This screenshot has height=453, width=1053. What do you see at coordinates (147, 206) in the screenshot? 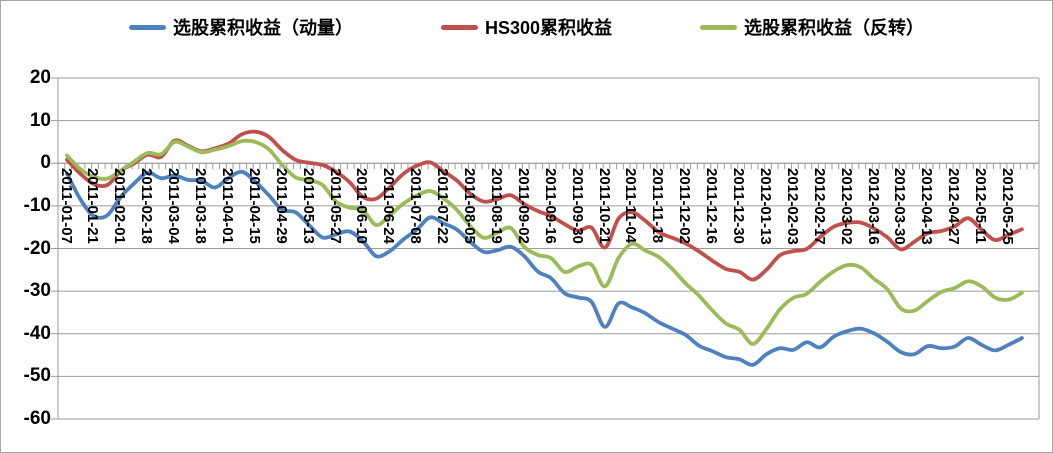
I see `x-tick-label: 2011-02-18` at bounding box center [147, 206].